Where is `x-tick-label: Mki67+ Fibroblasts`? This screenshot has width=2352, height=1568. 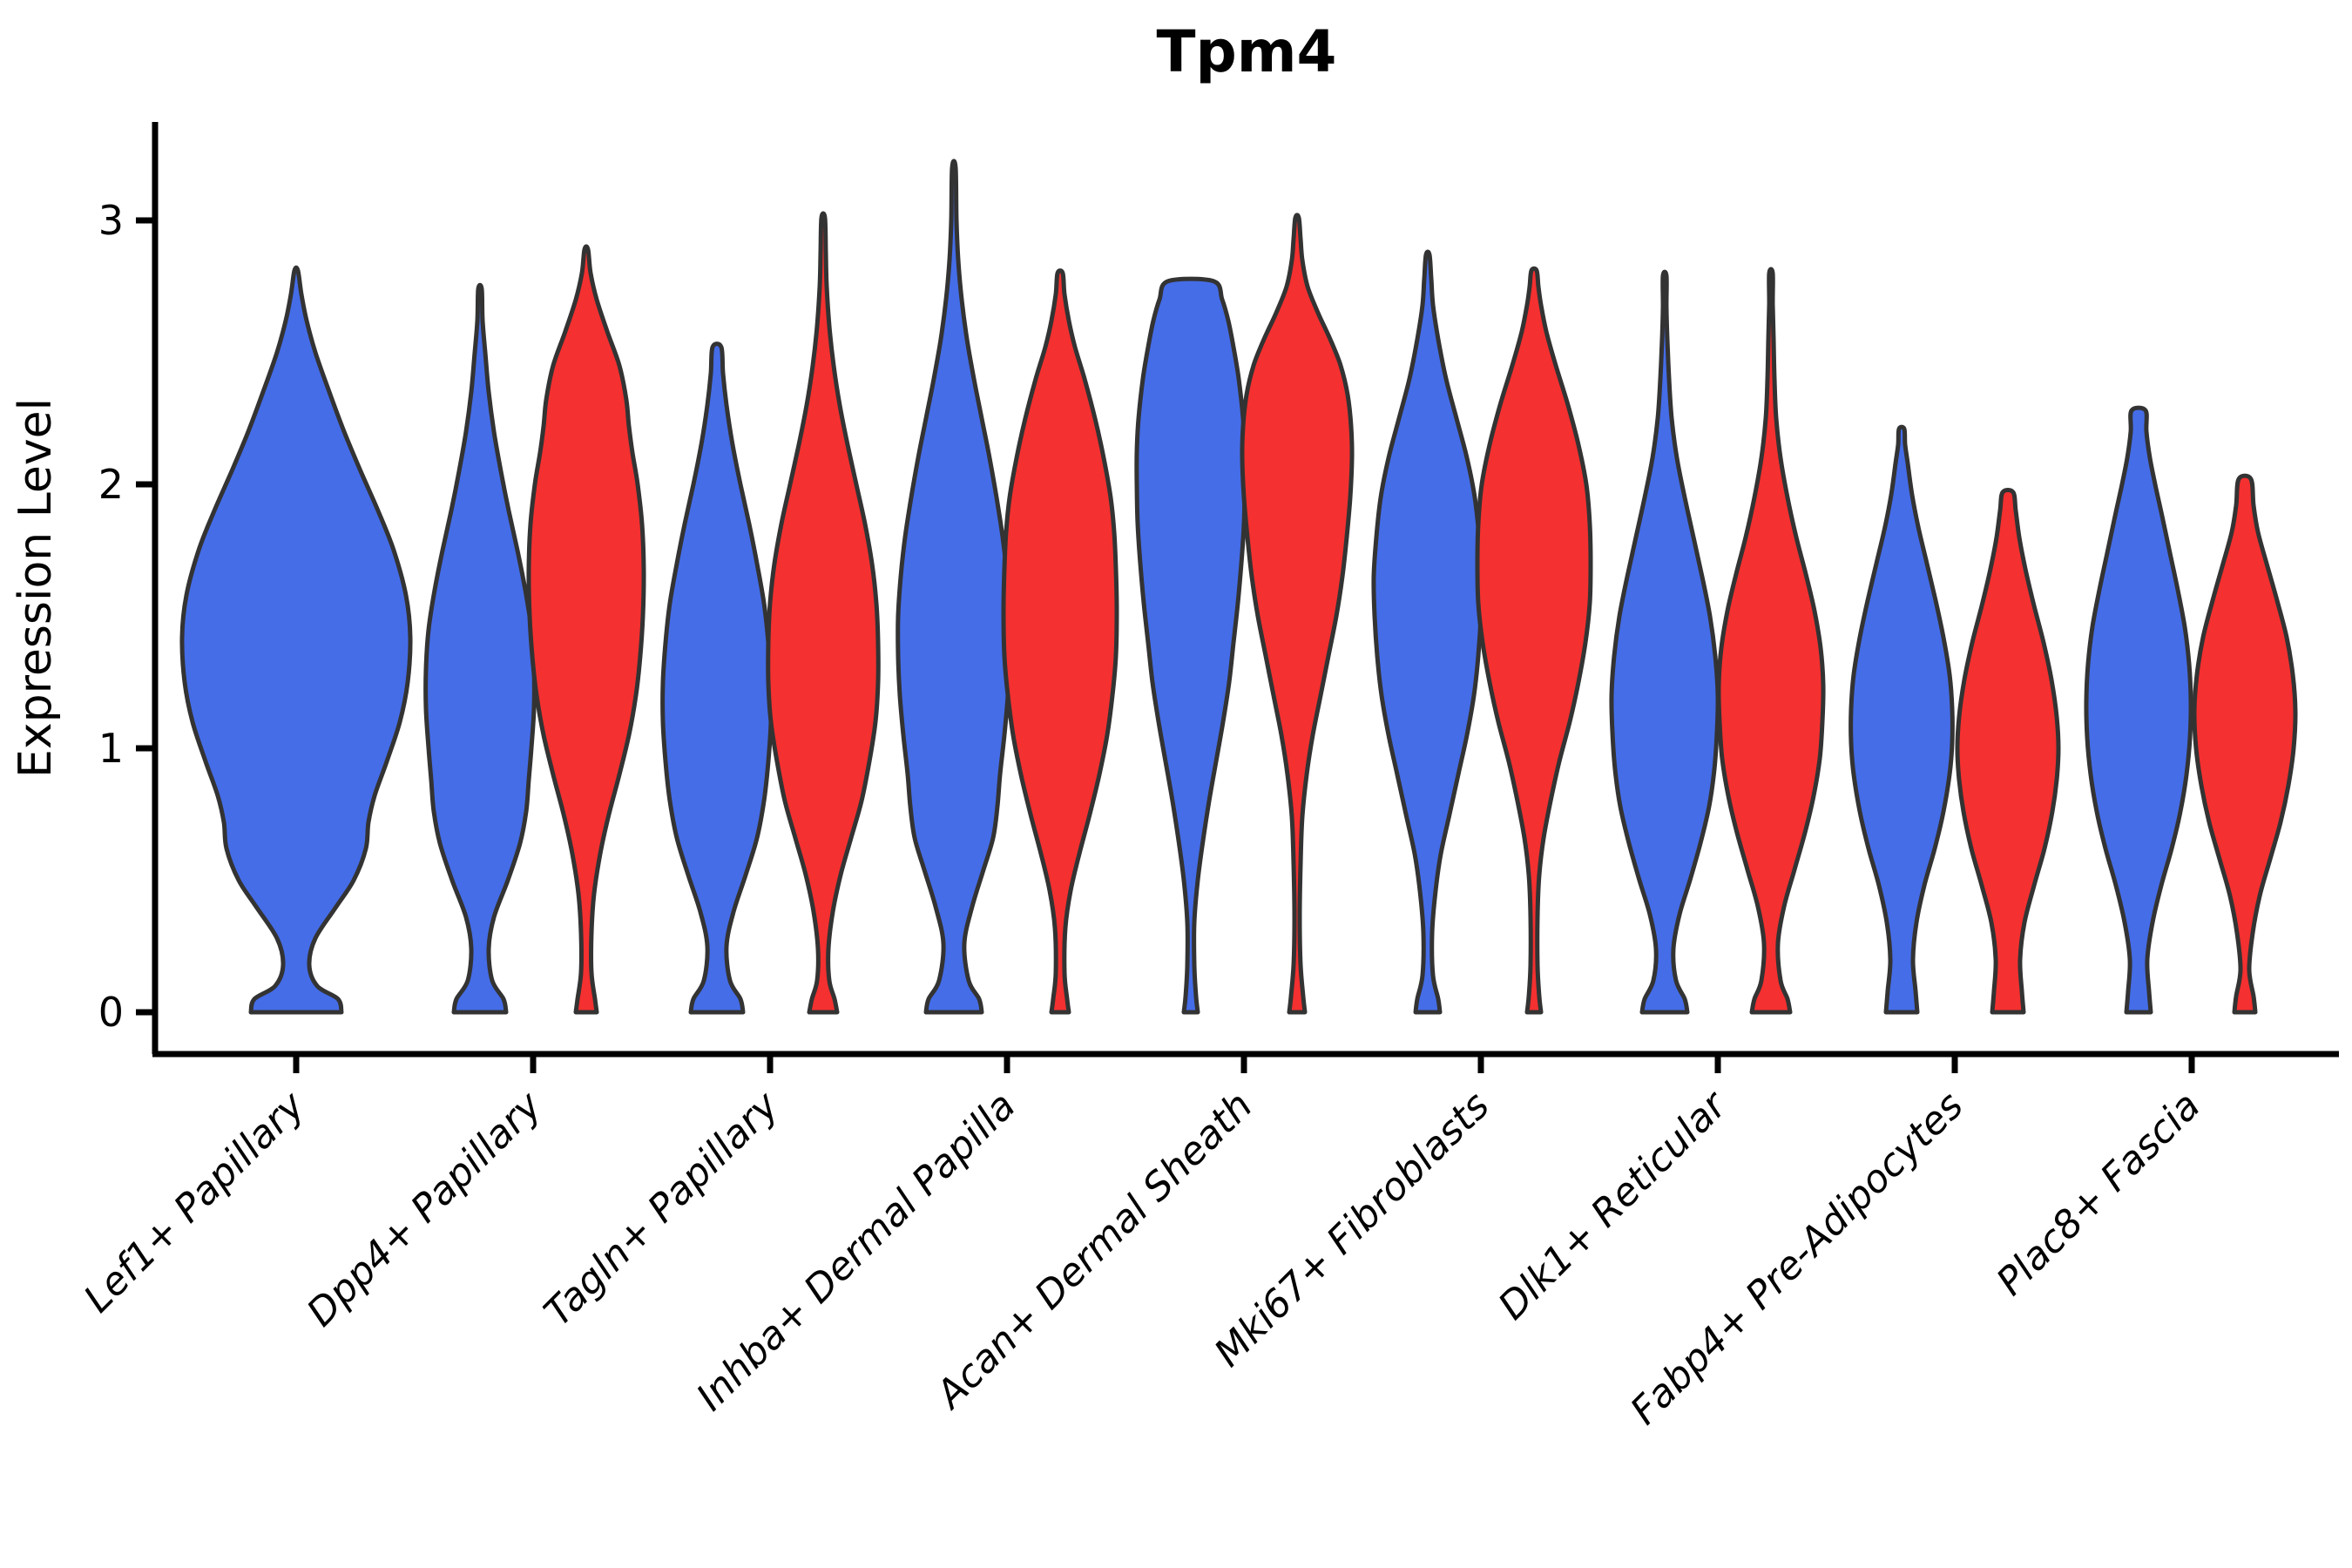
x-tick-label: Mki67+ Fibroblasts is located at coordinates (1351, 1230).